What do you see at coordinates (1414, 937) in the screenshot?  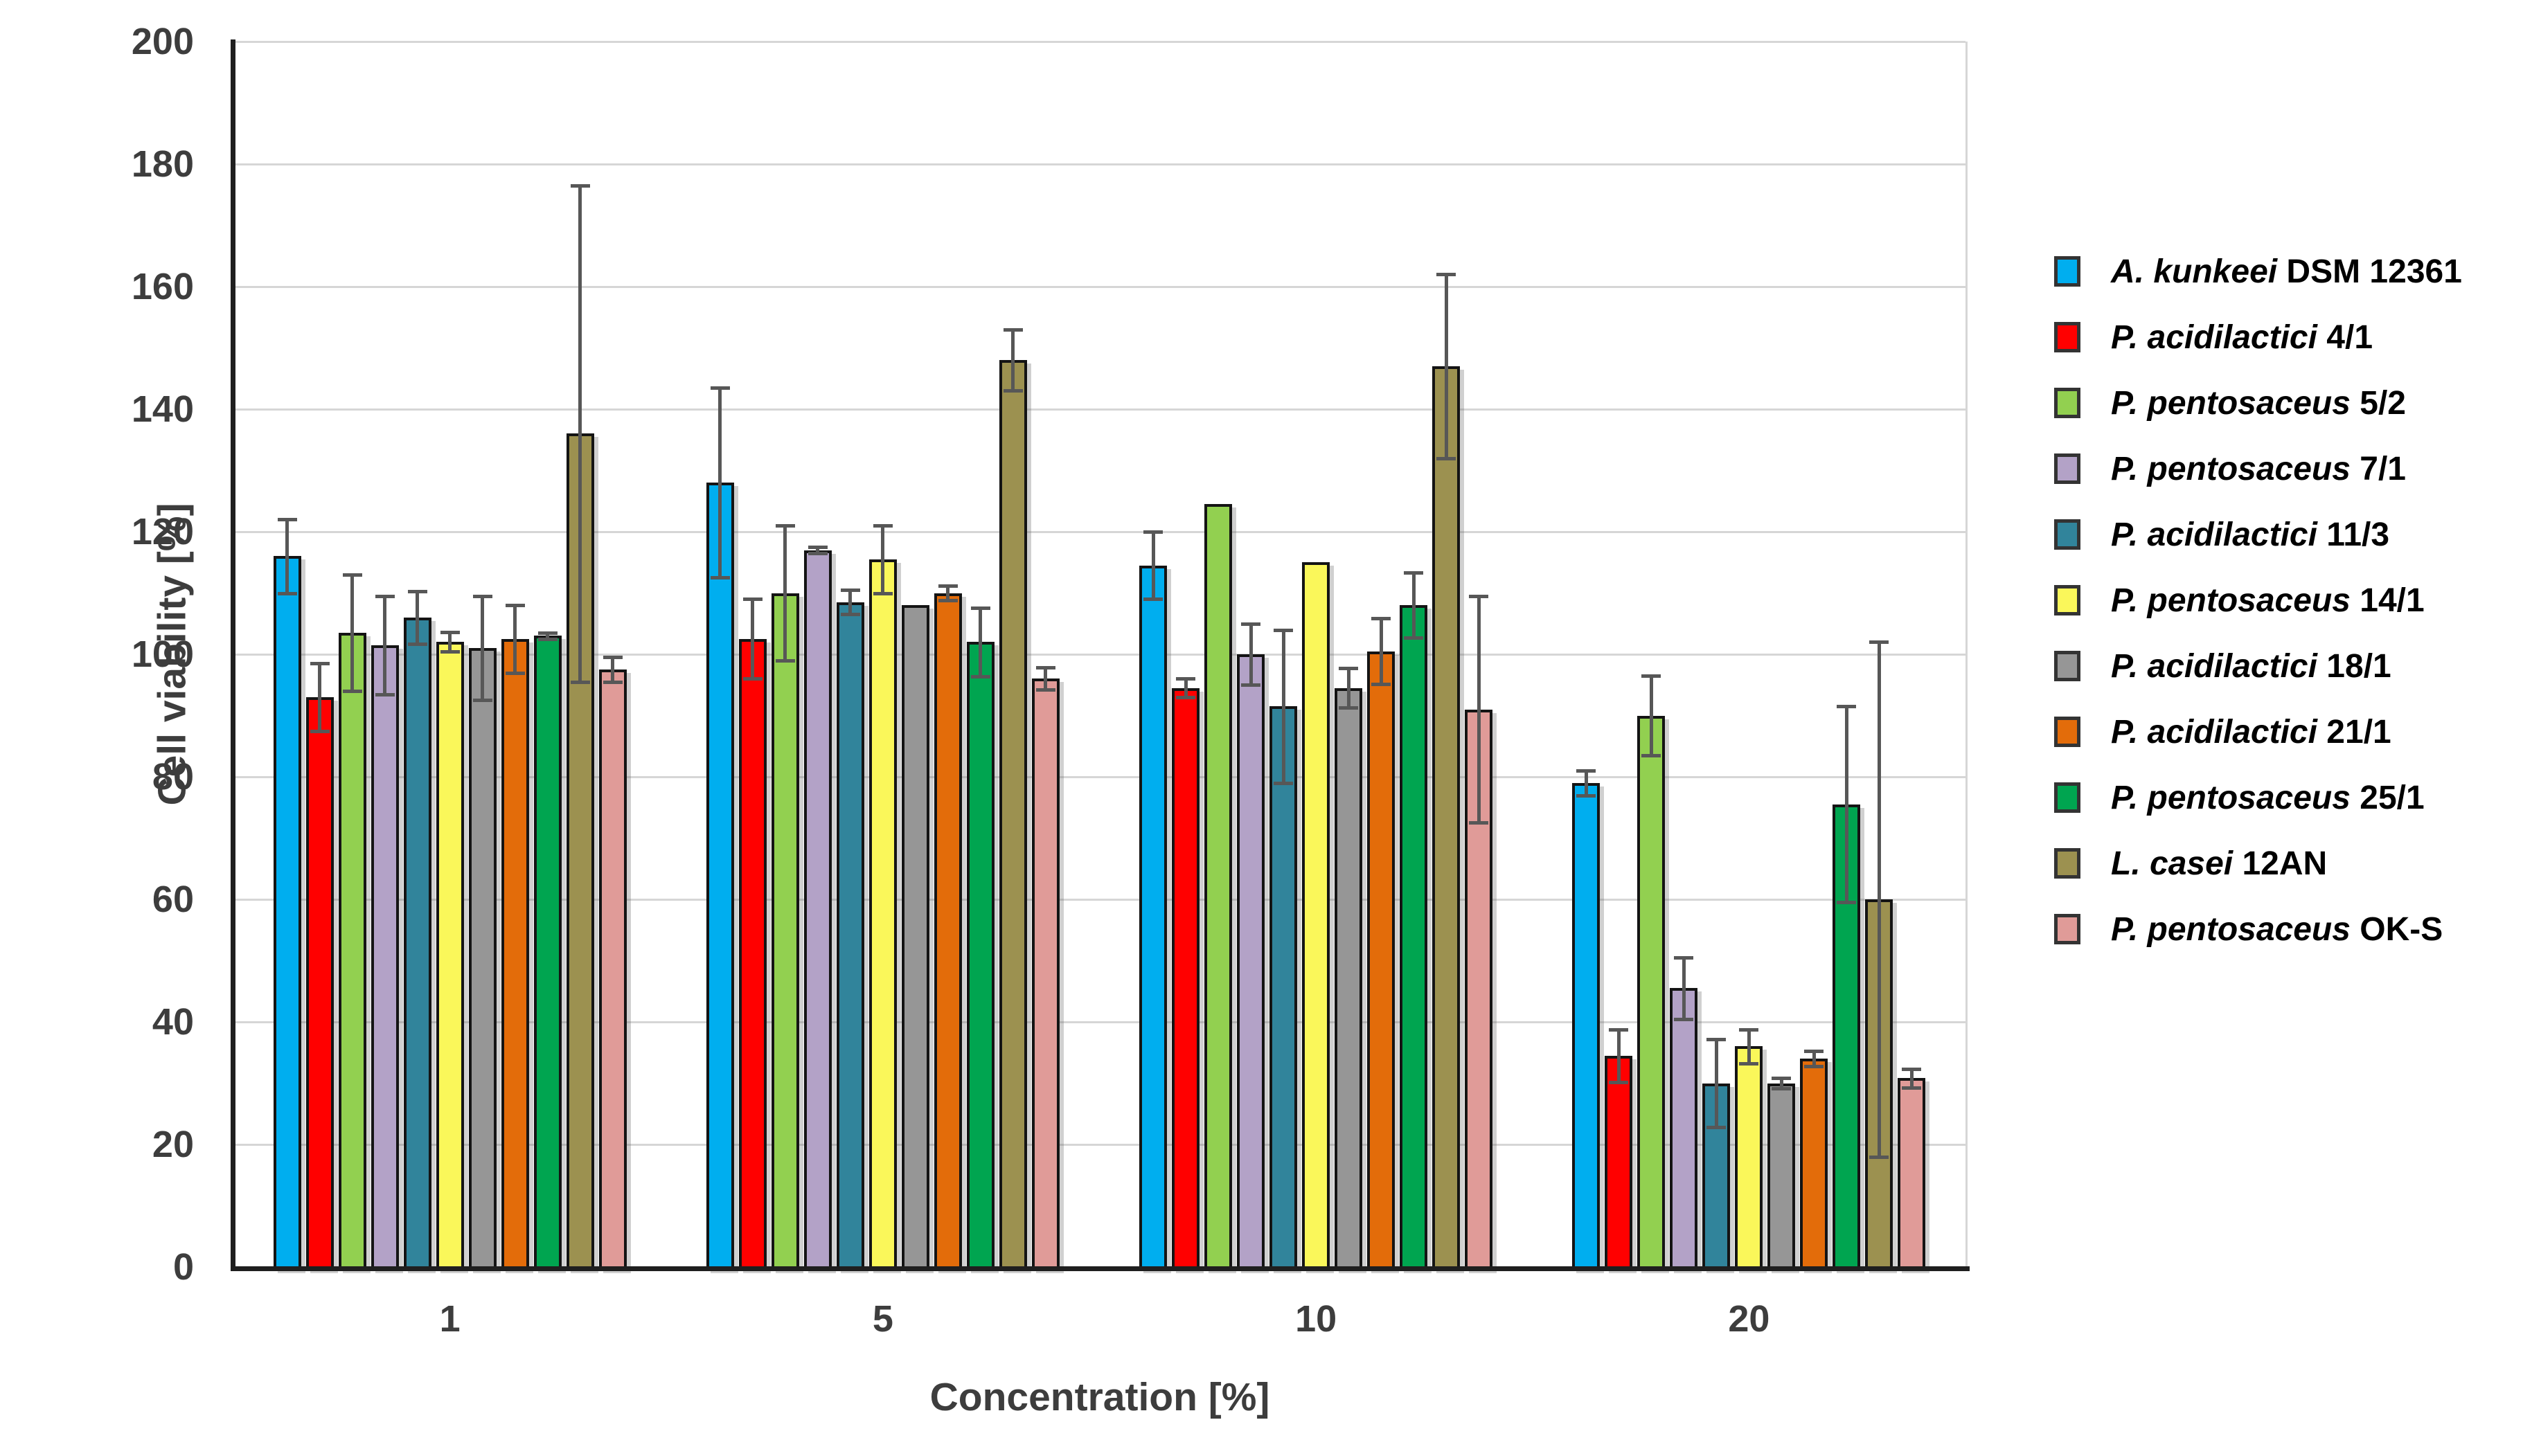 I see `bar-s9-c10` at bounding box center [1414, 937].